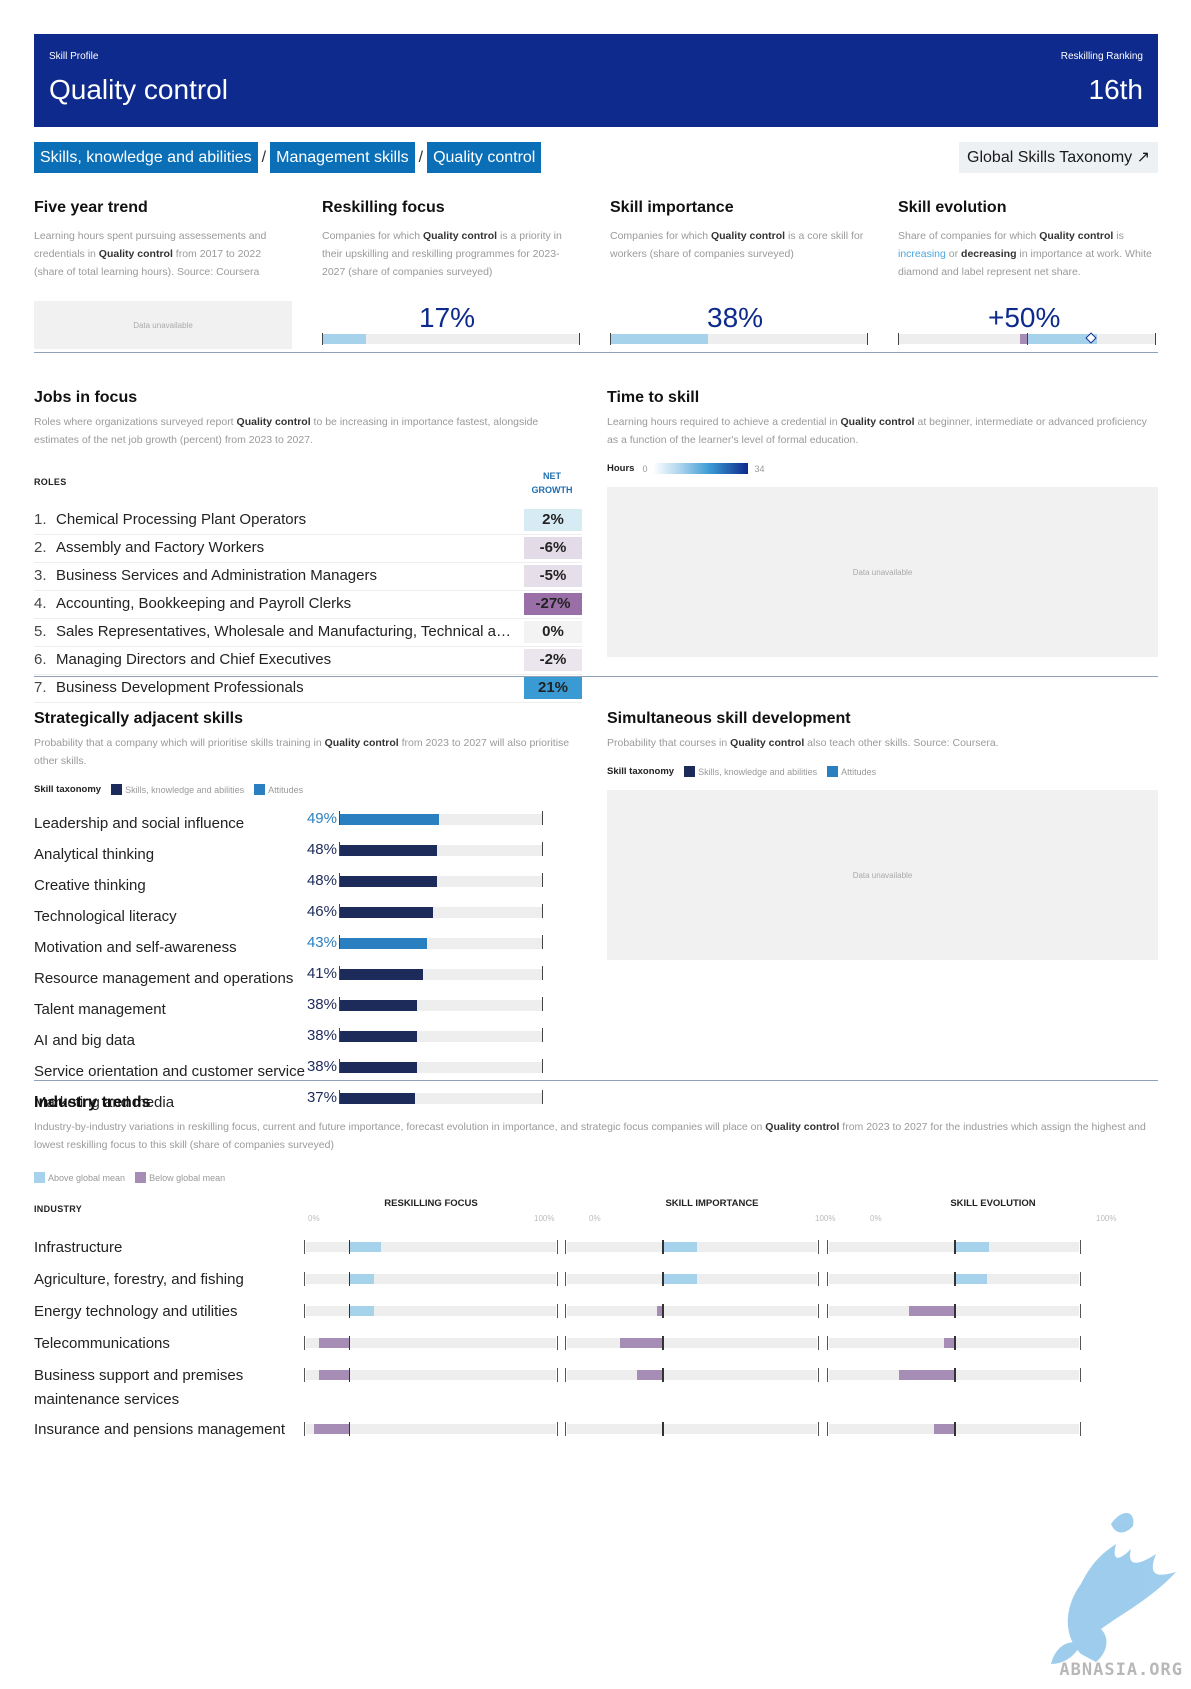 The height and width of the screenshot is (1689, 1191). I want to click on legend-swatch-attitudes, so click(260, 789).